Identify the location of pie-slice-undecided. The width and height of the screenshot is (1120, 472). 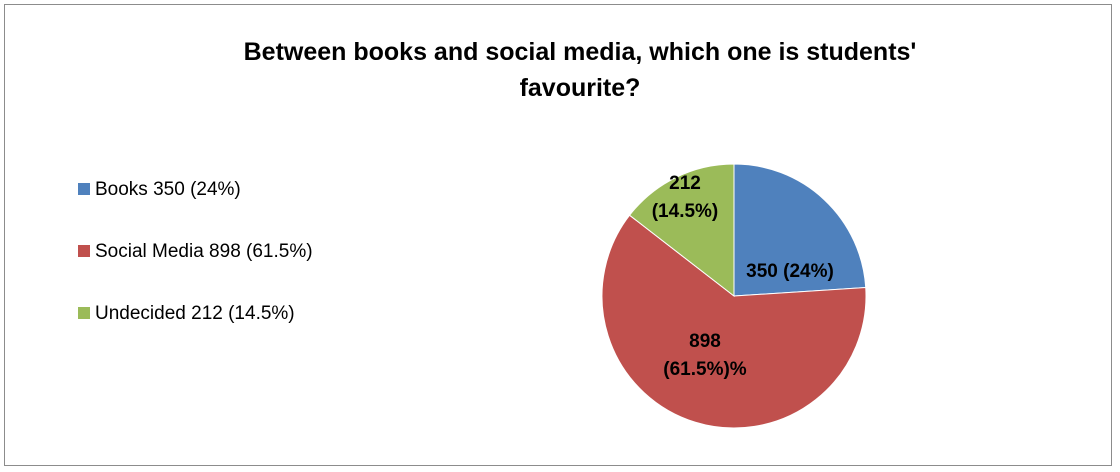
(681, 230).